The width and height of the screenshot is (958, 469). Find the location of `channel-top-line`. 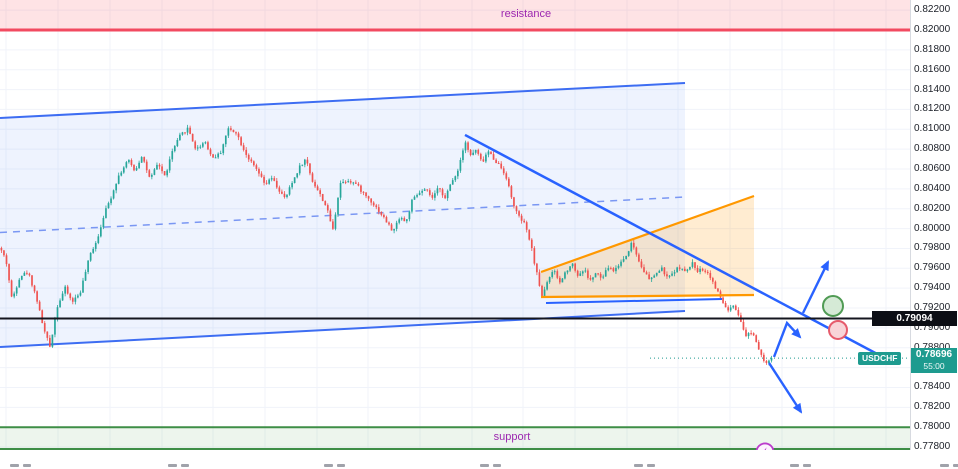

channel-top-line is located at coordinates (343, 100).